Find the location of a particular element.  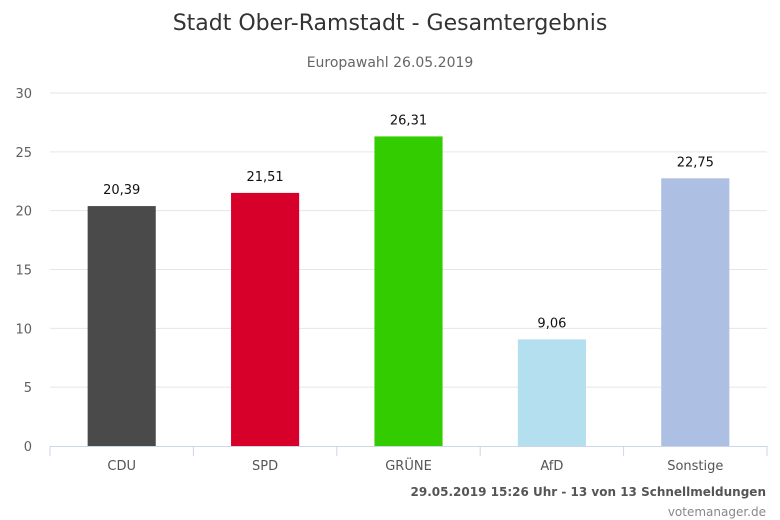

y-tick-label: 10 is located at coordinates (23, 329).